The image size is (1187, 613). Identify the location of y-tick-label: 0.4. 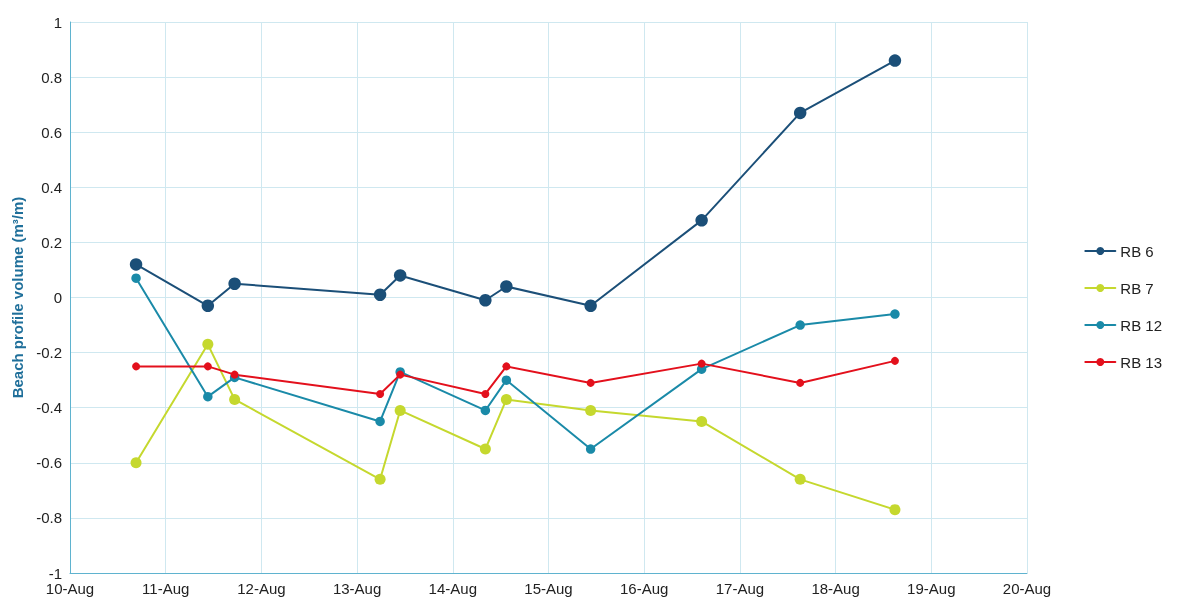
(51, 187).